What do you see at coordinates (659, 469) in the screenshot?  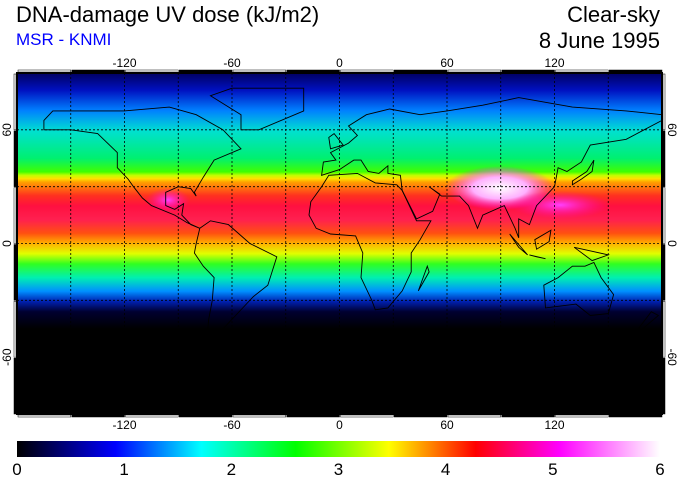 I see `colorbar-tick-label: 6` at bounding box center [659, 469].